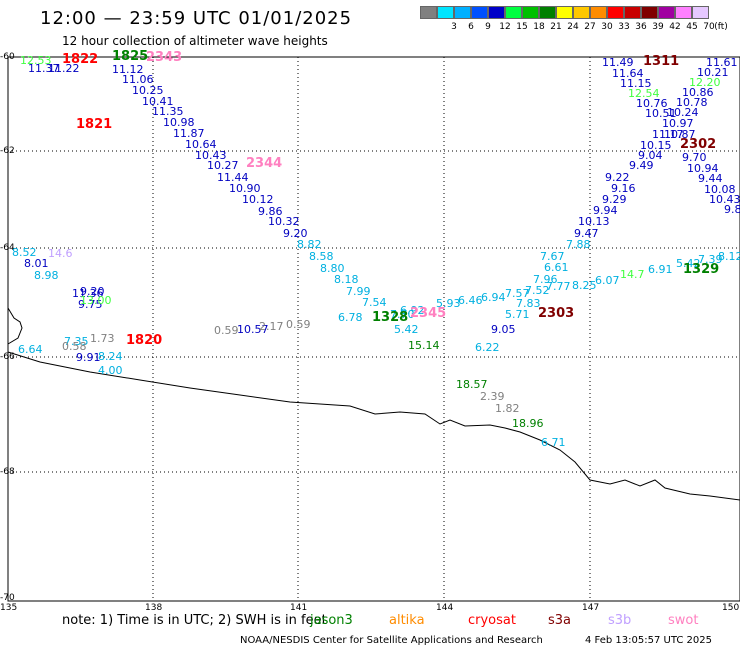 The image size is (740, 650). What do you see at coordinates (683, 112) in the screenshot?
I see `wave-height-label: 10.24` at bounding box center [683, 112].